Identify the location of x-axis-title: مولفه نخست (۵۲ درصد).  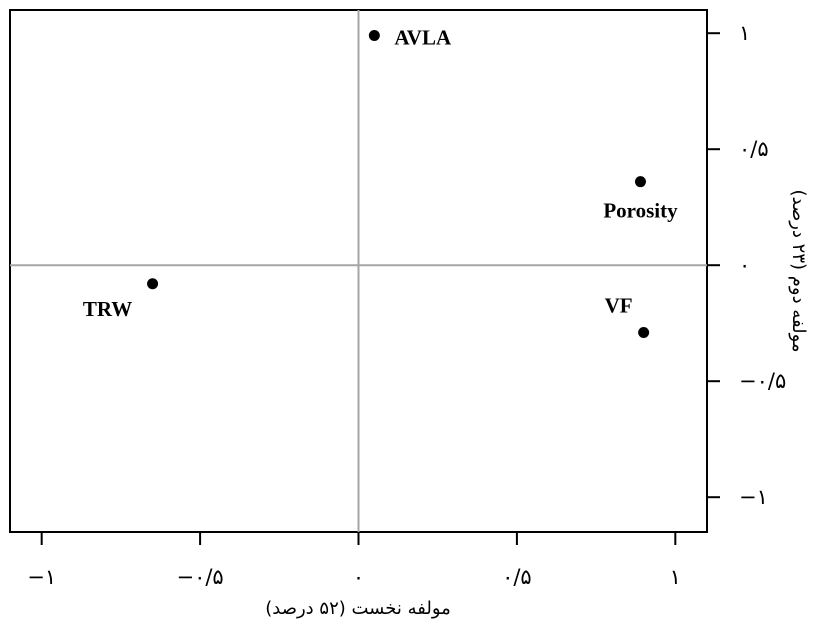
(358, 608).